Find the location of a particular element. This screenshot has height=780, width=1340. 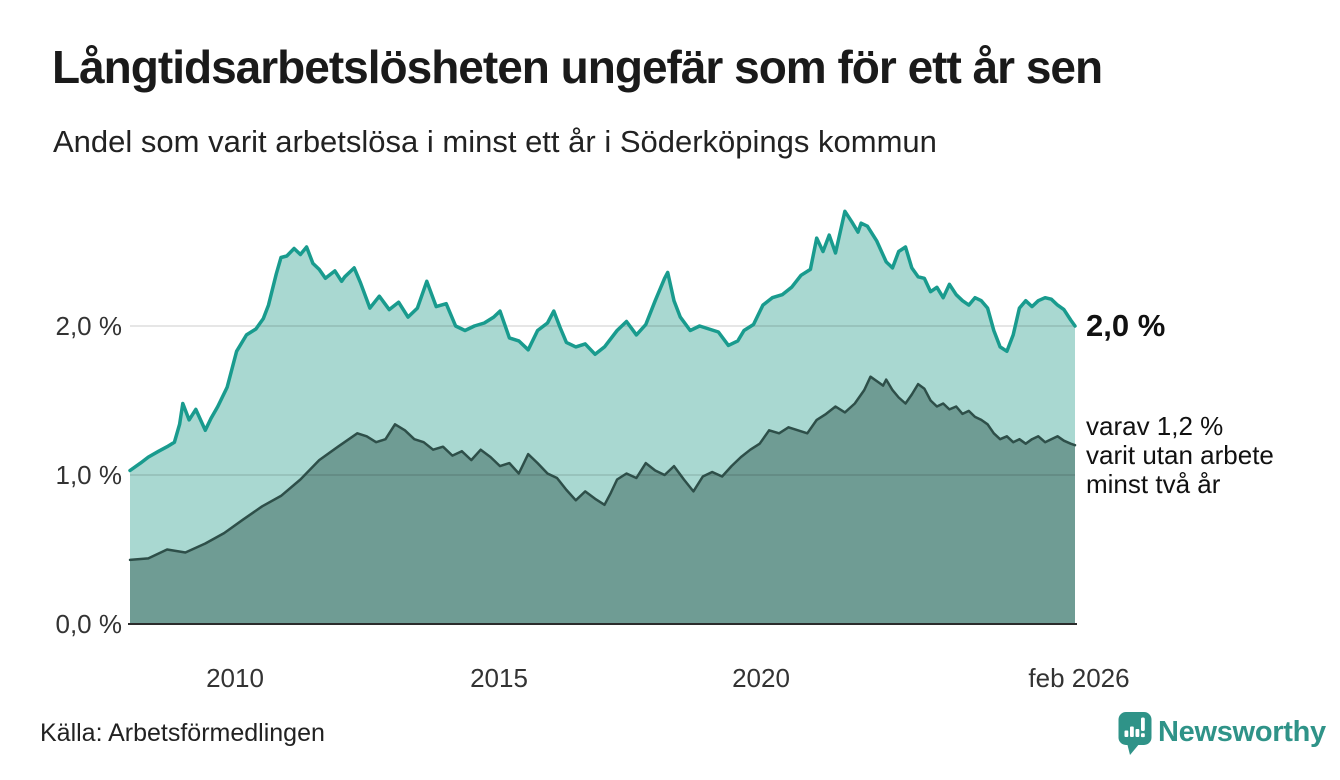

x-tick-label-feb-2026: feb 2026 is located at coordinates (1079, 678).